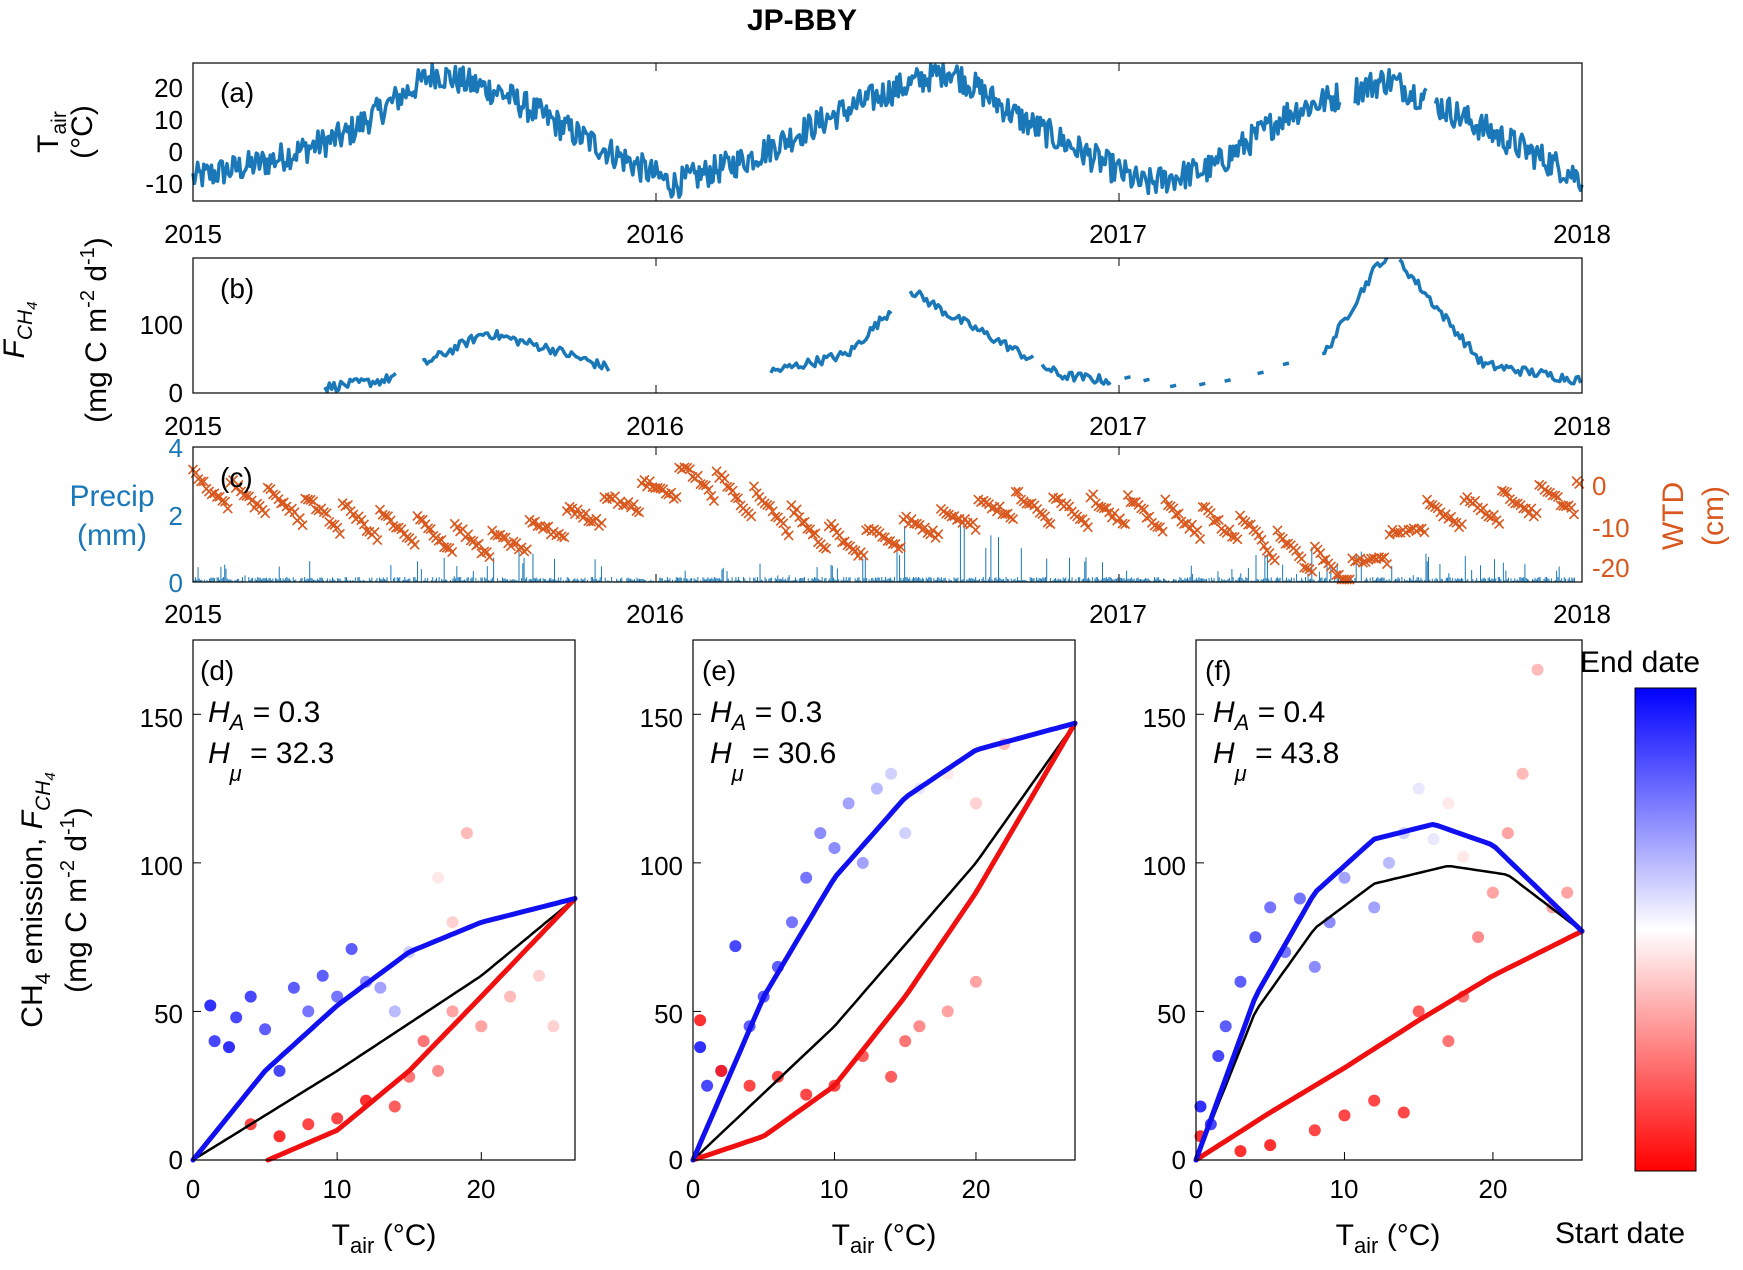 The width and height of the screenshot is (1743, 1270). What do you see at coordinates (838, 1189) in the screenshot?
I see `panel-e-xticks: 0 10 20` at bounding box center [838, 1189].